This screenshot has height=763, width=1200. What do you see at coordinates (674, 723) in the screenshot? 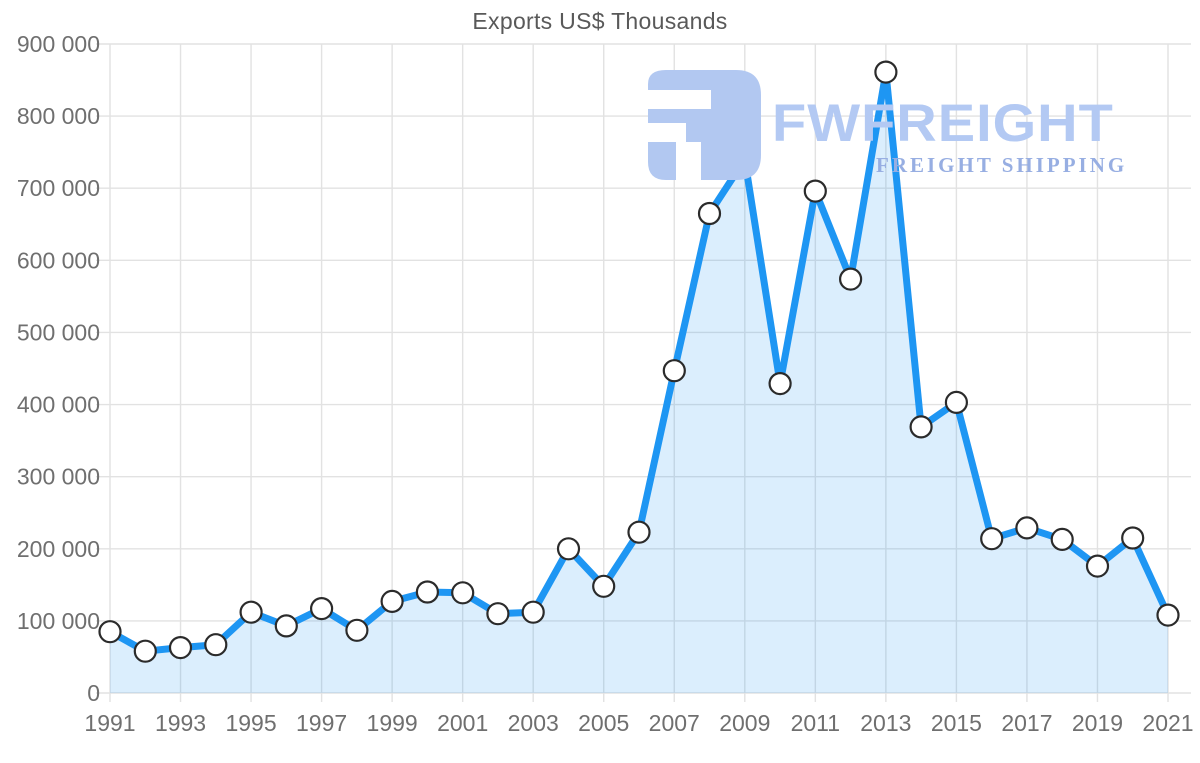
I see `x-axis-tick-label: 2007` at bounding box center [674, 723].